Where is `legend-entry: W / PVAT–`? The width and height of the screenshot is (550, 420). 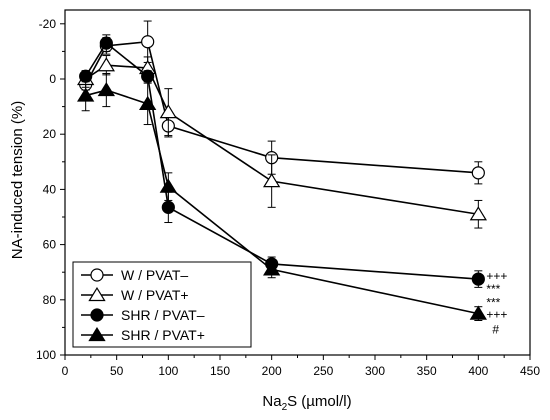
legend-entry: W / PVAT– is located at coordinates (134, 275).